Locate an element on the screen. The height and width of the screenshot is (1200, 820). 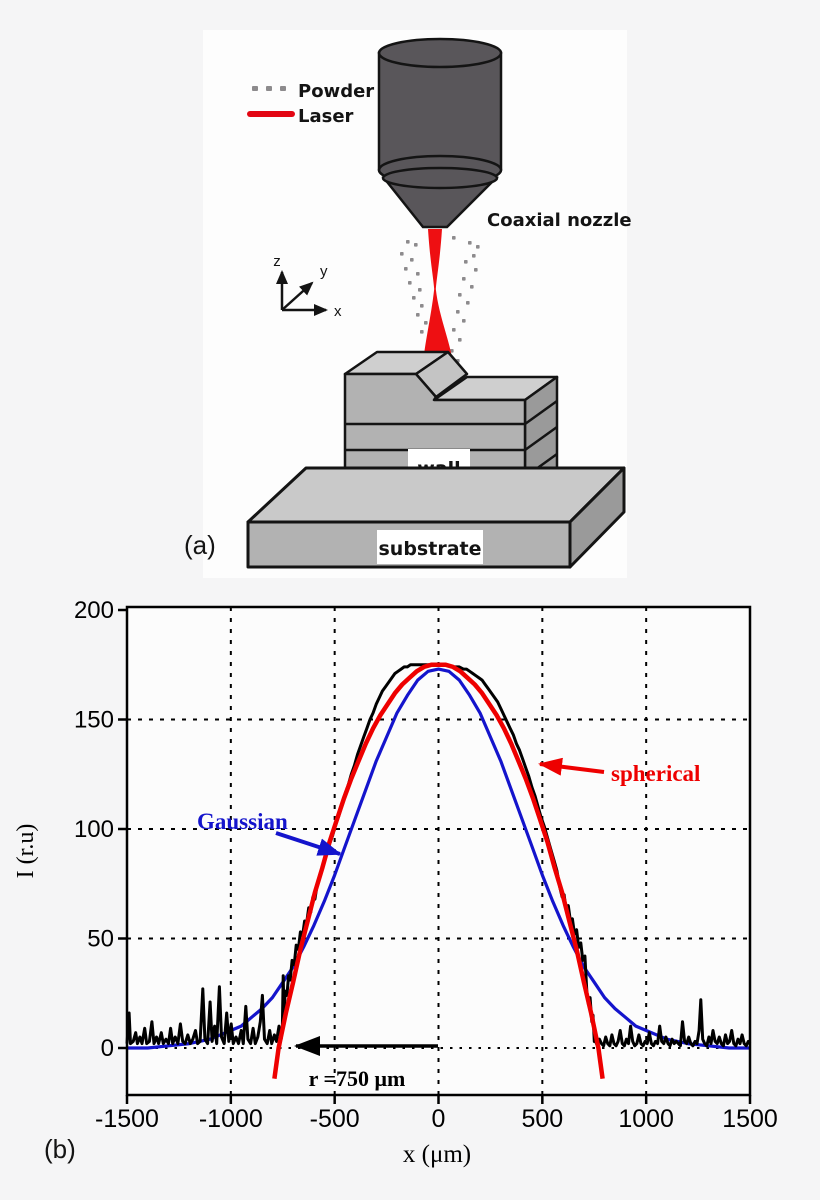
y-axis-title: I (r.u) is located at coordinates (26, 851).